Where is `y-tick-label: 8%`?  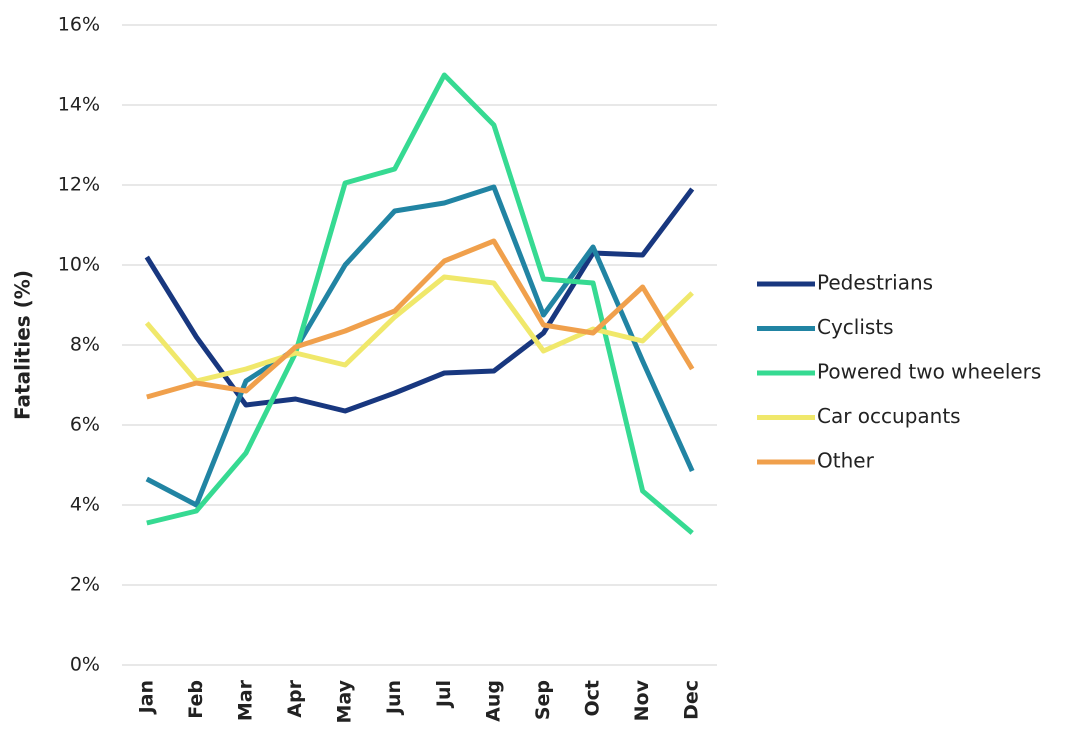
y-tick-label: 8% is located at coordinates (85, 345).